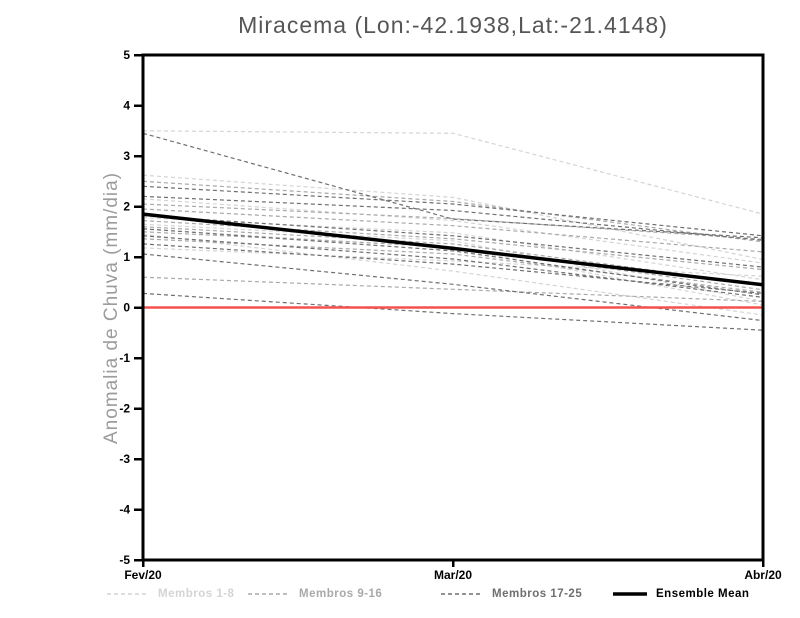  Describe the element at coordinates (126, 257) in the screenshot. I see `y-tick-label: 1` at that location.